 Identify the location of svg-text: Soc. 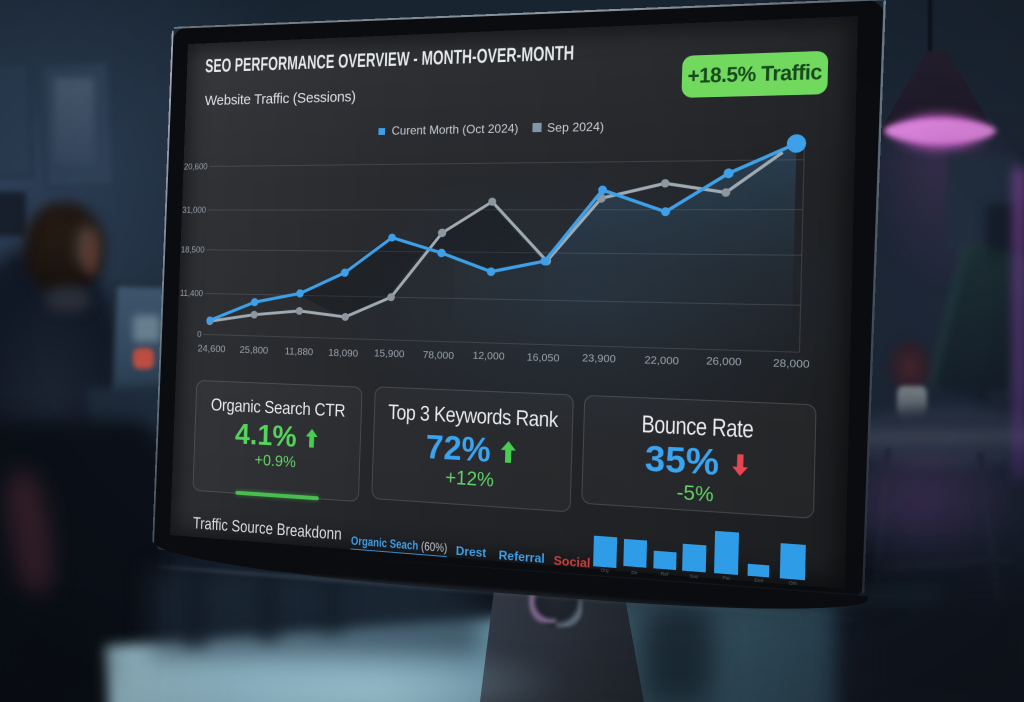
(694, 576).